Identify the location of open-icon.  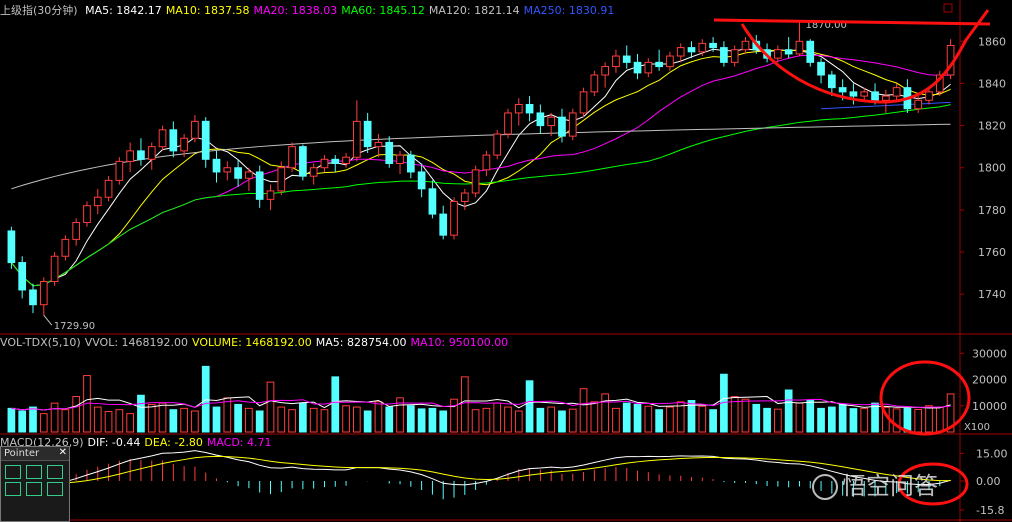
(13, 472).